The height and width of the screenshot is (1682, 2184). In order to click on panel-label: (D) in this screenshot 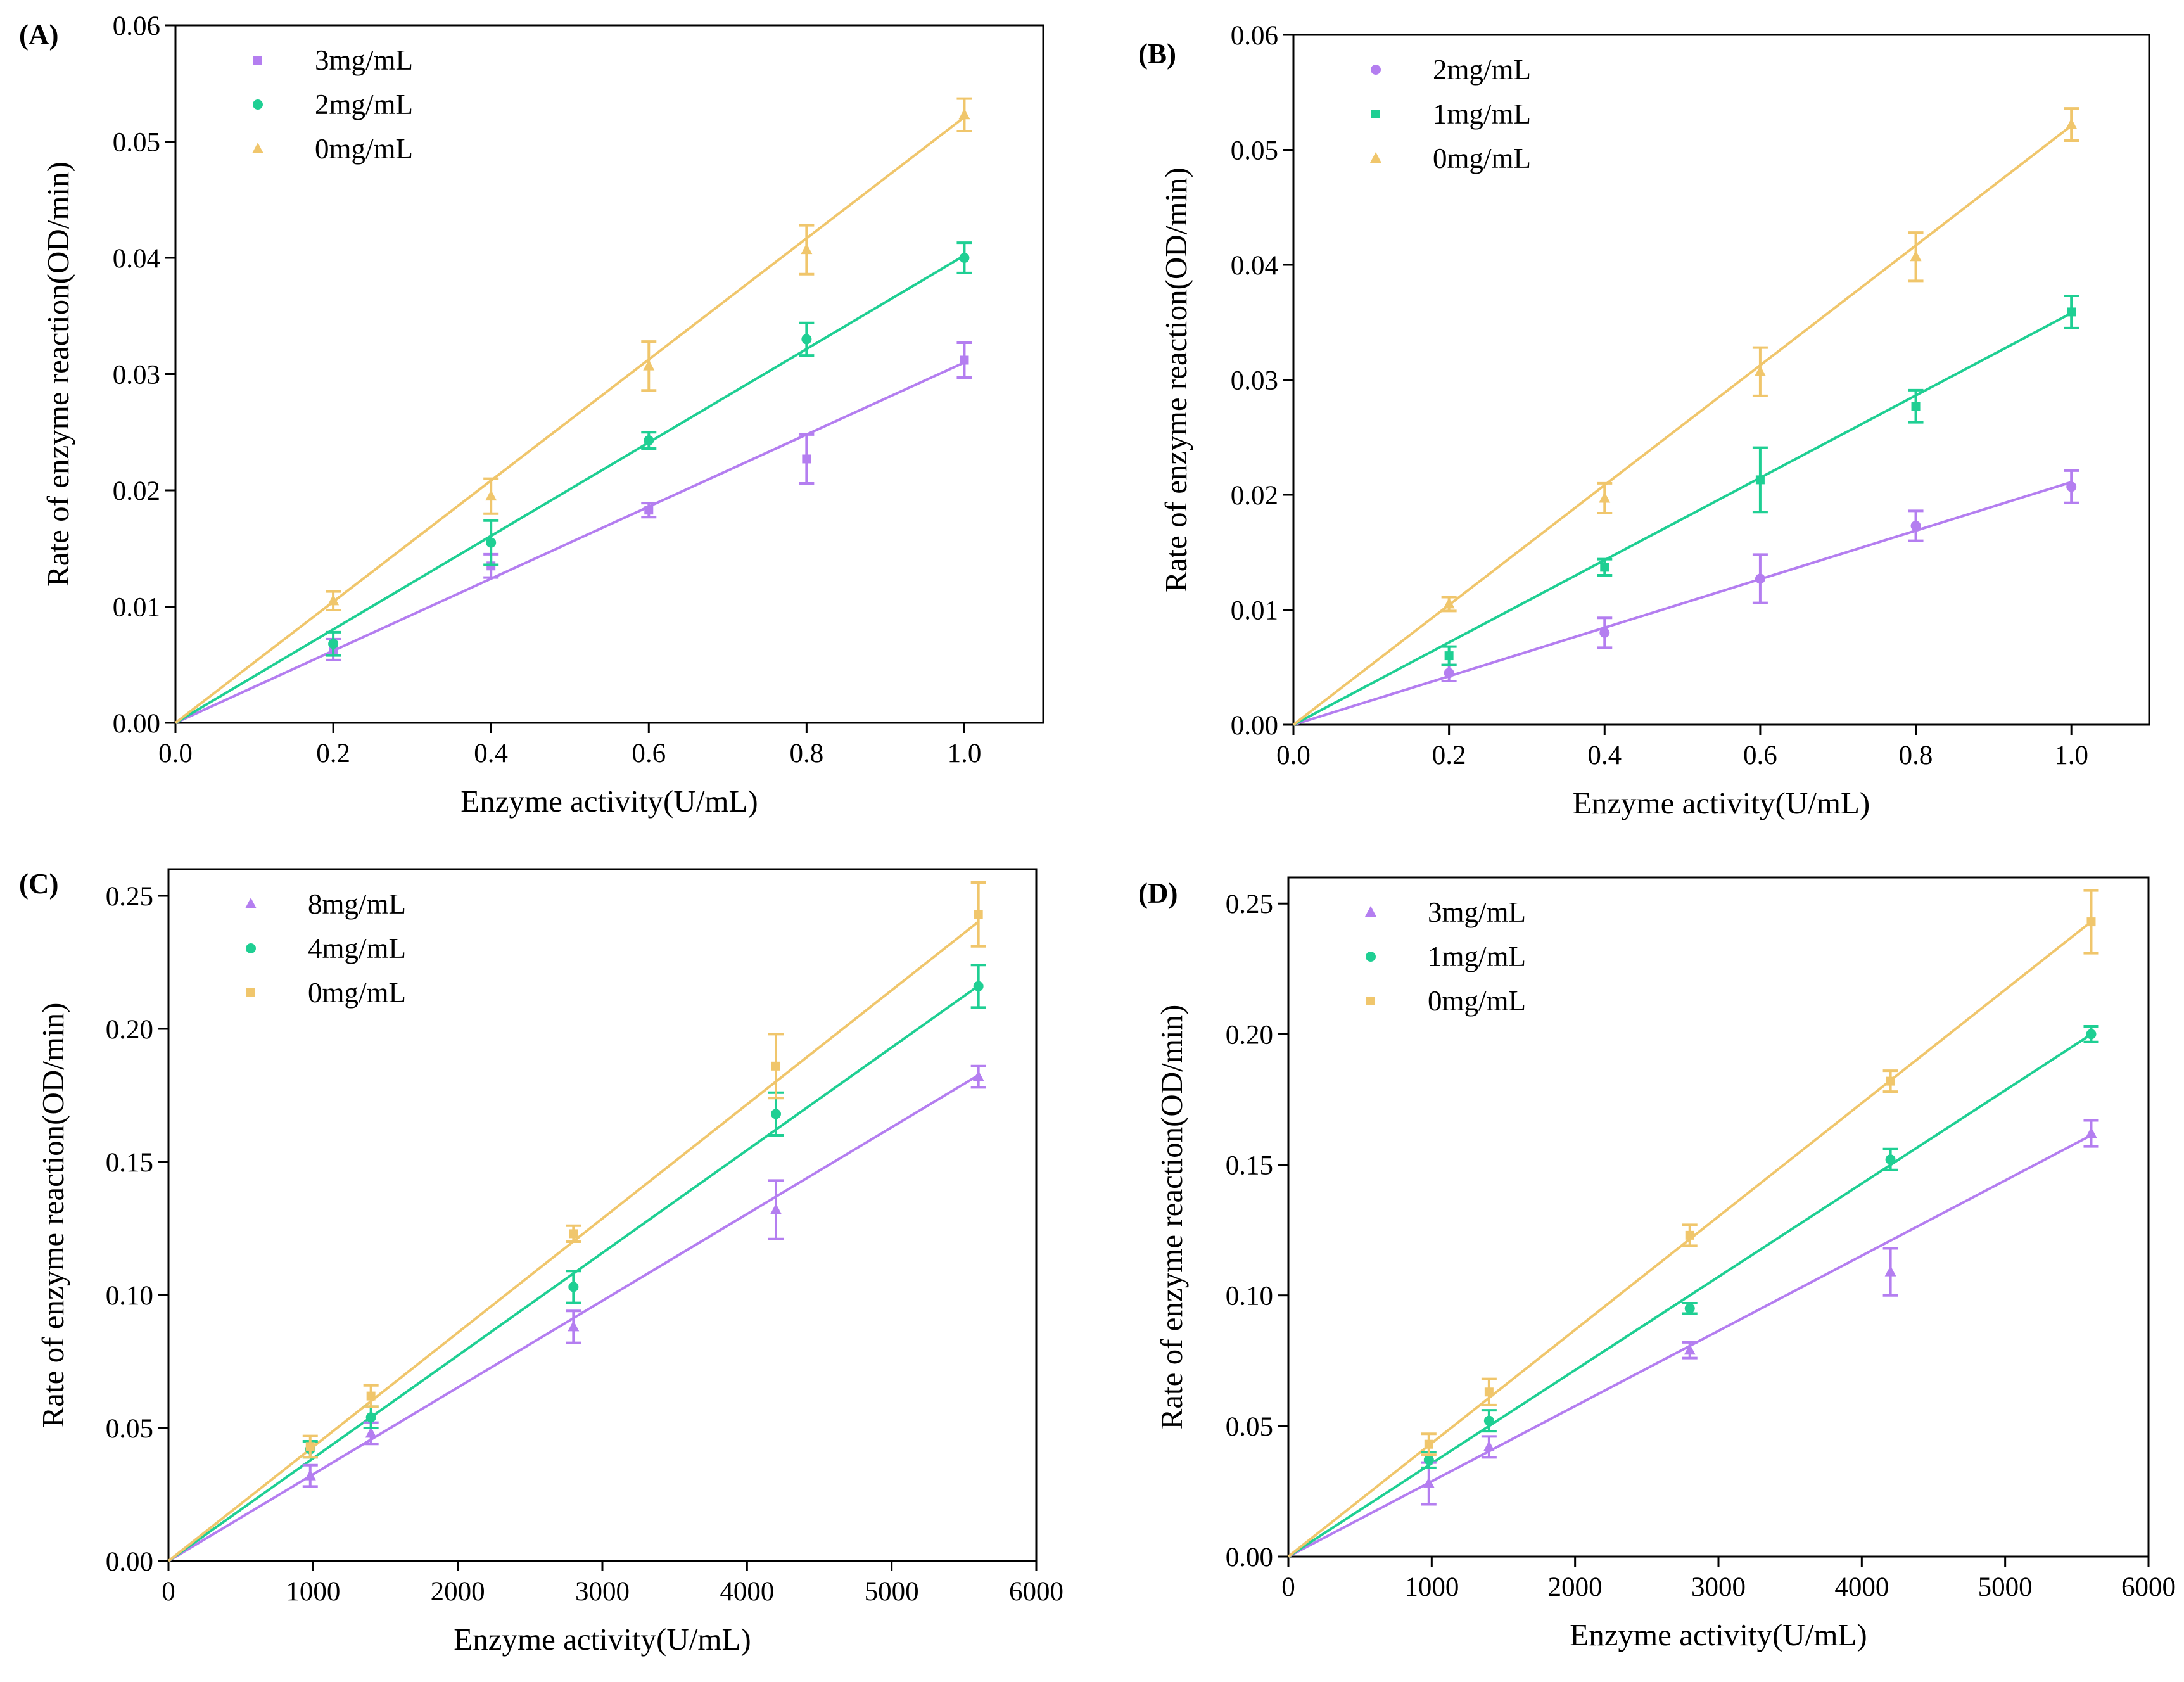, I will do `click(1158, 893)`.